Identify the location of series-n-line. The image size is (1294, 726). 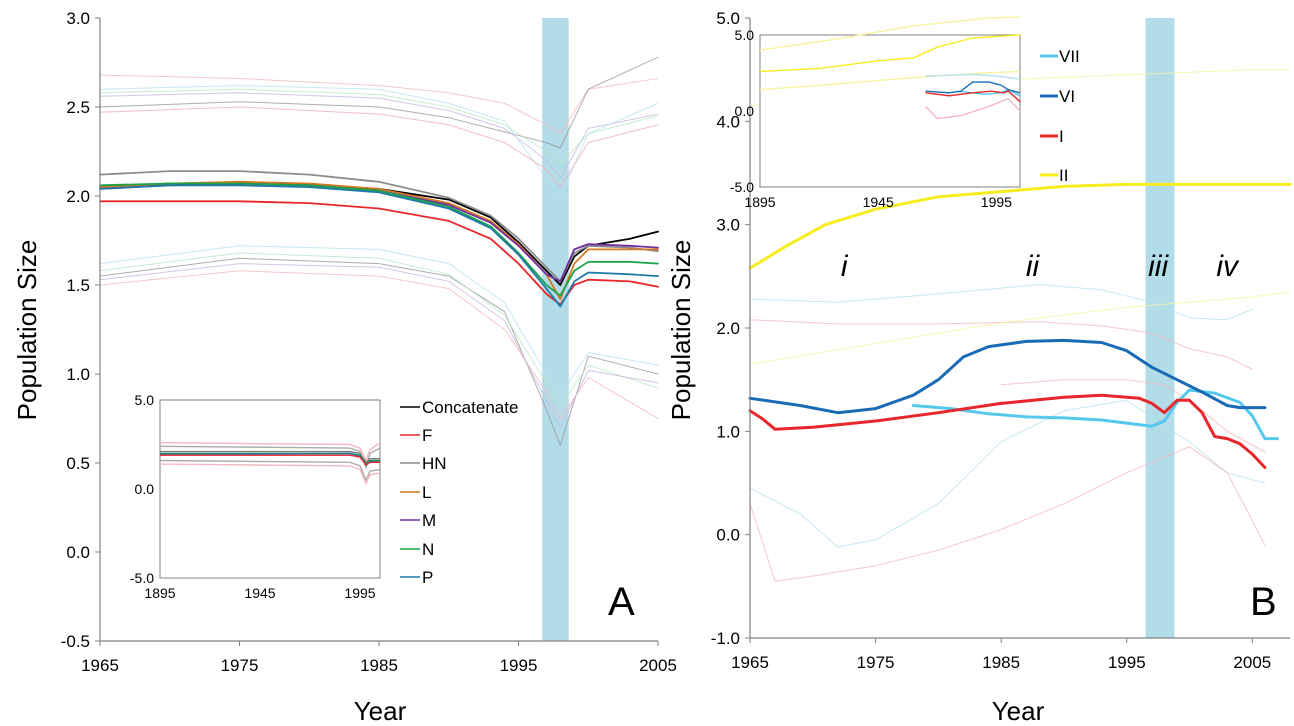
(379, 239).